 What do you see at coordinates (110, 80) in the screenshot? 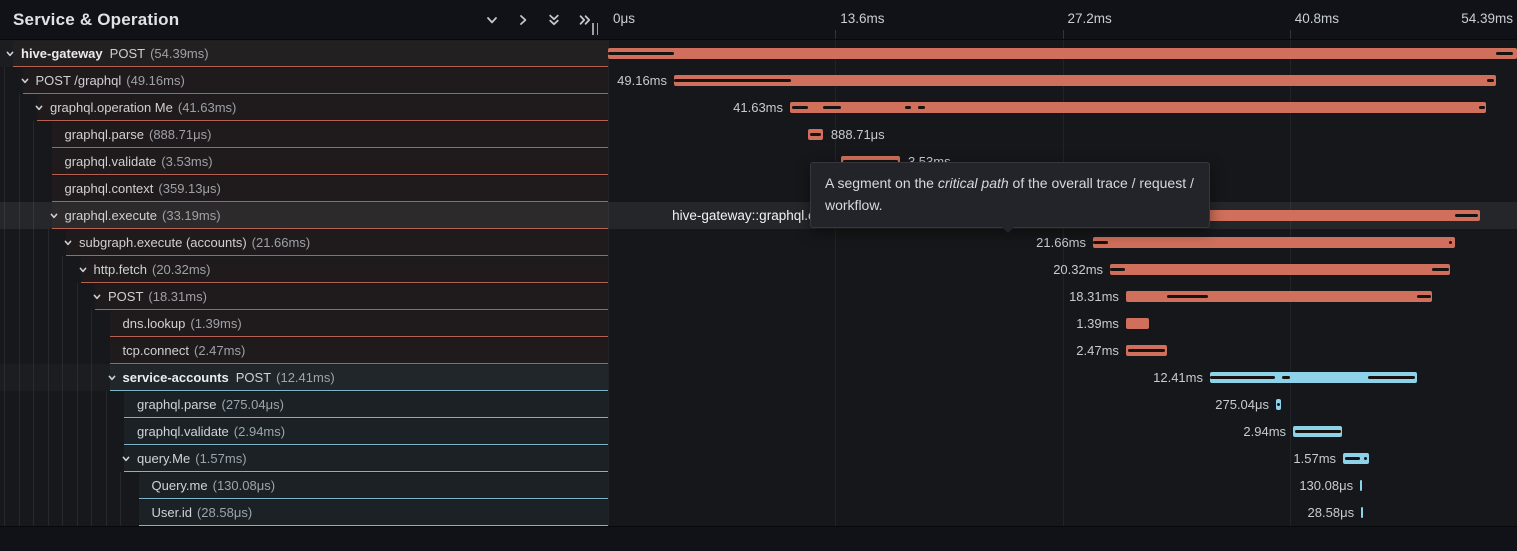
I see `span-name: POST /graphql (49.16ms)` at bounding box center [110, 80].